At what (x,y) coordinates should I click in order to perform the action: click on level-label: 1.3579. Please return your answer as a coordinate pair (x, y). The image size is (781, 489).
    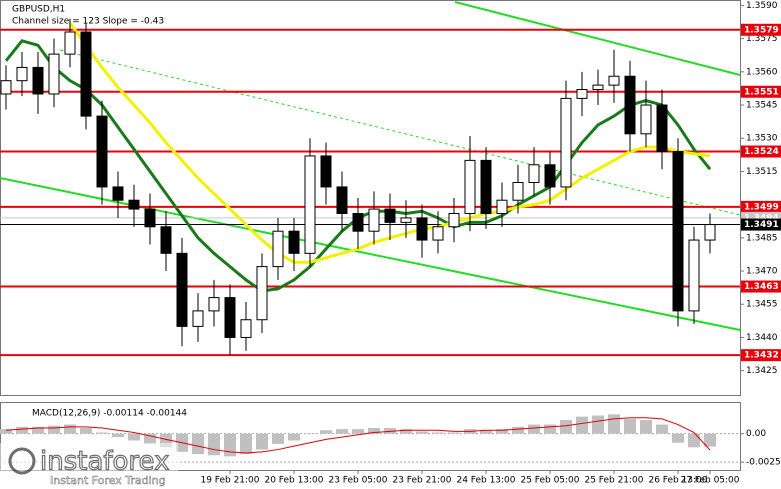
    Looking at the image, I should click on (761, 30).